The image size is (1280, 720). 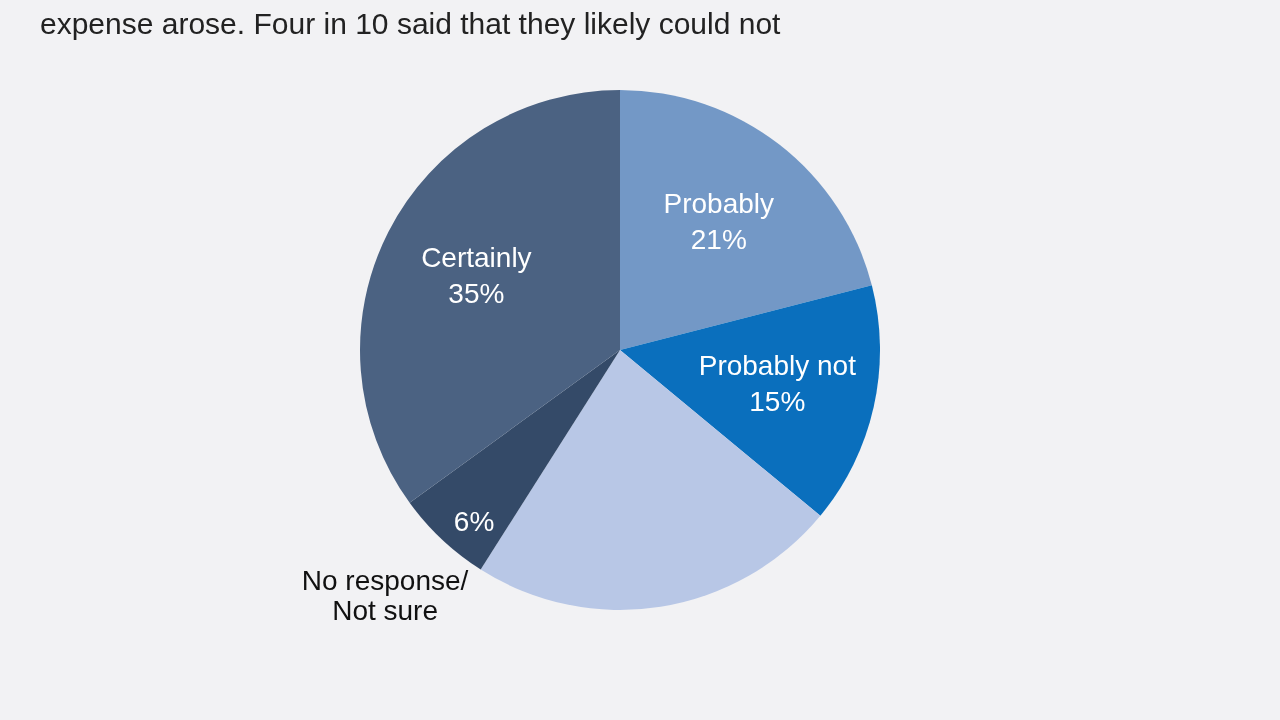 I want to click on slice-label: Certainly, so click(x=476, y=257).